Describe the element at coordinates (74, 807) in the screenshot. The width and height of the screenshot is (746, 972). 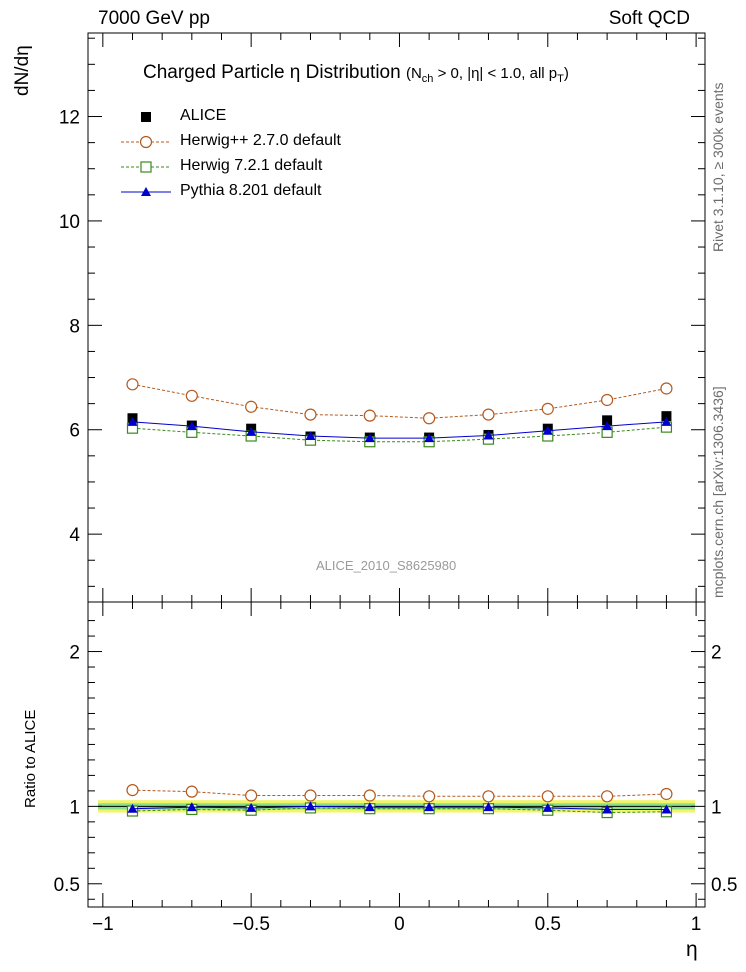
I see `ratio-y-tick-label: 1` at that location.